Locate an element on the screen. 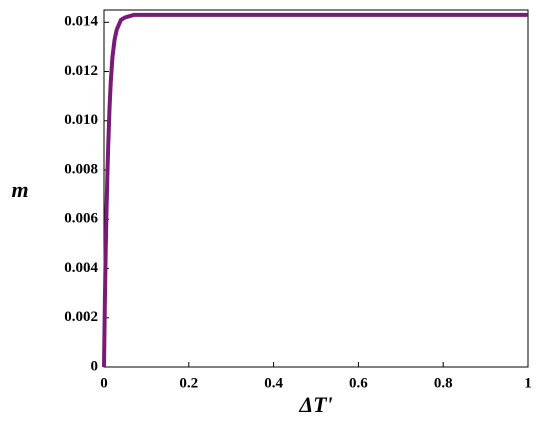 Image resolution: width=550 pixels, height=425 pixels. x-tick-label: 0.2 is located at coordinates (188, 383).